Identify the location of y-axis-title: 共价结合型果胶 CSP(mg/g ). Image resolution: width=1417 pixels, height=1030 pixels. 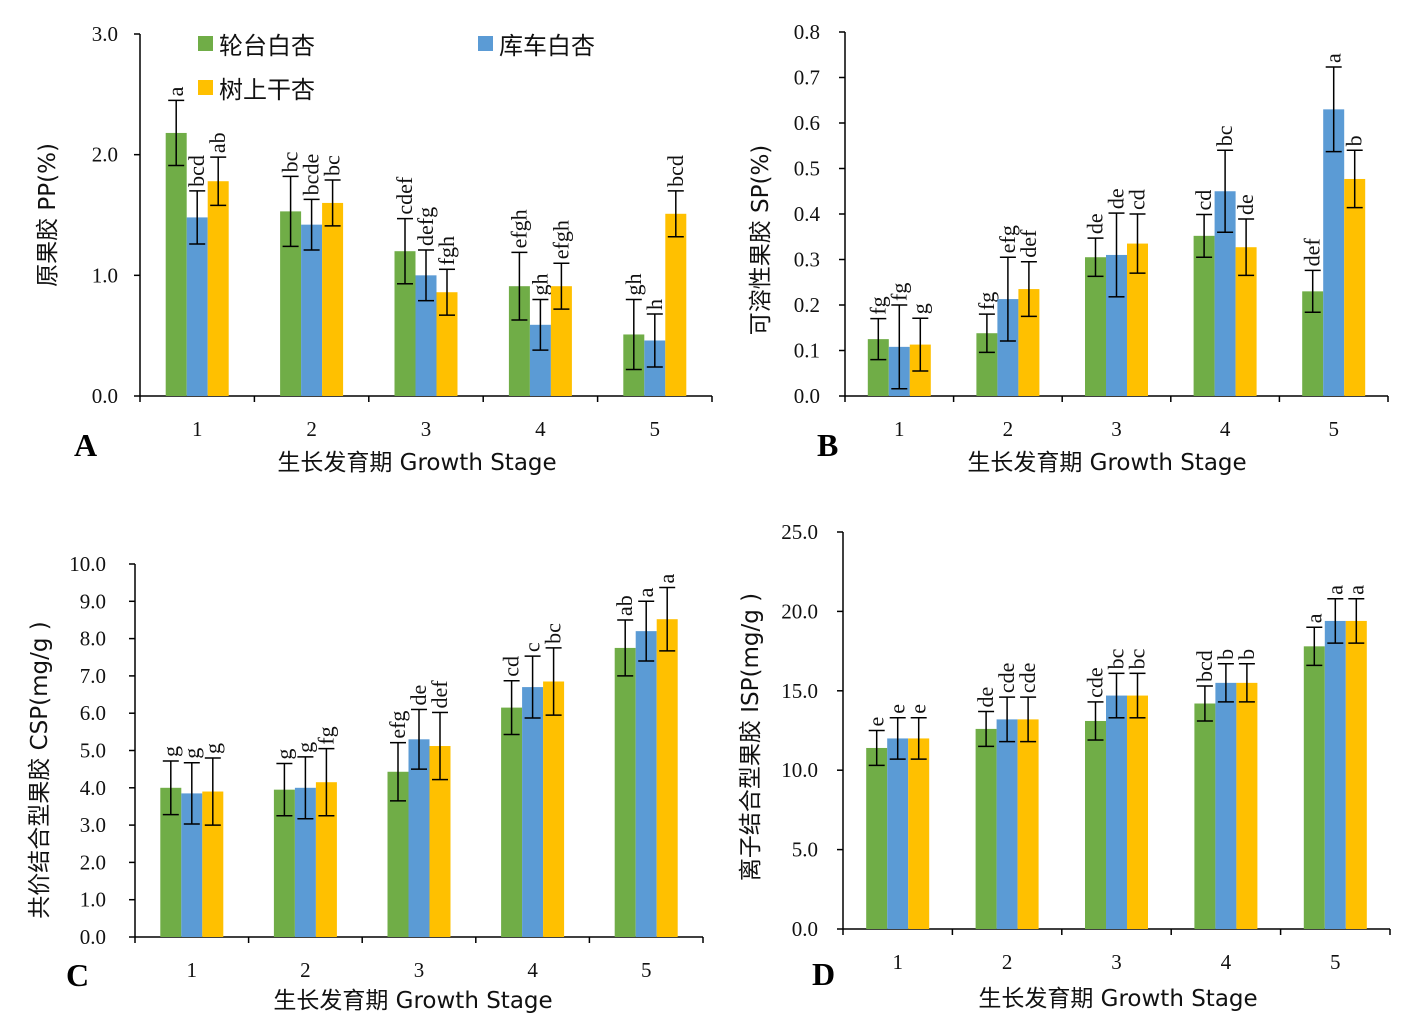
(40, 769).